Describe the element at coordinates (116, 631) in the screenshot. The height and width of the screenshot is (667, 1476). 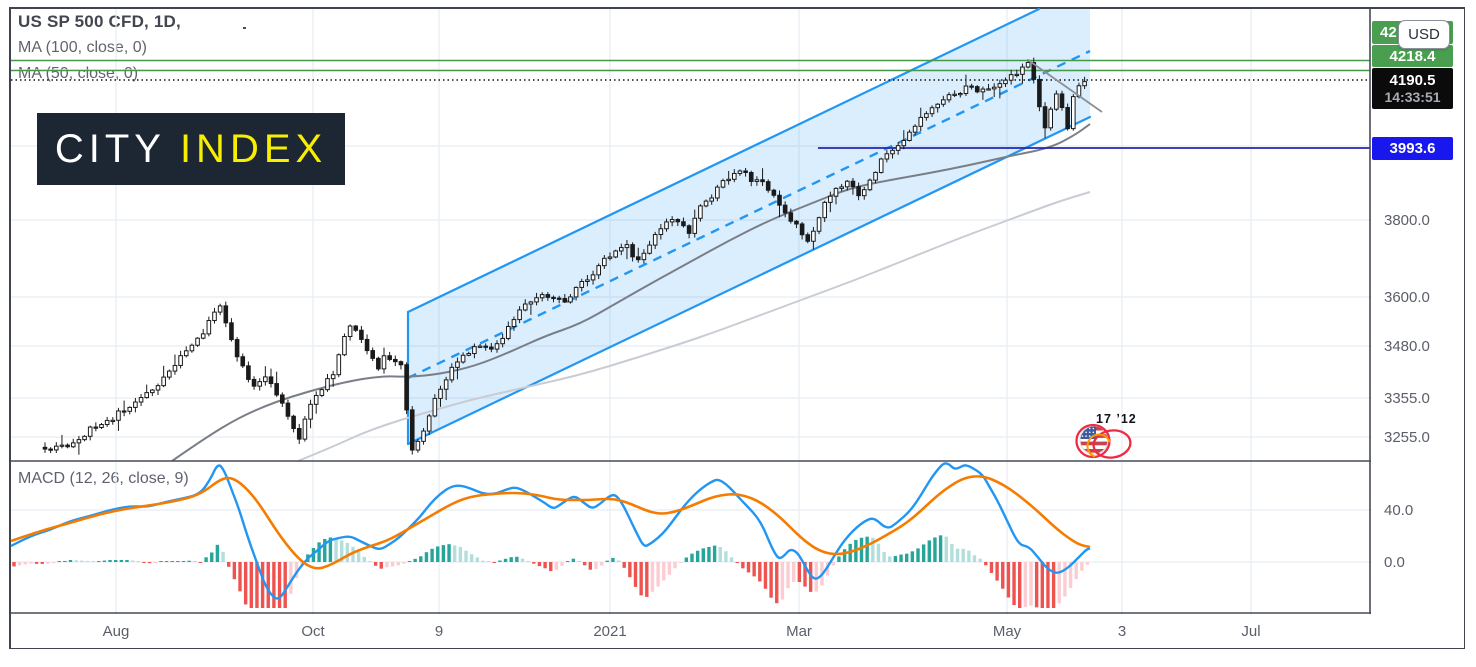
I see `time-tick-Aug: Aug` at that location.